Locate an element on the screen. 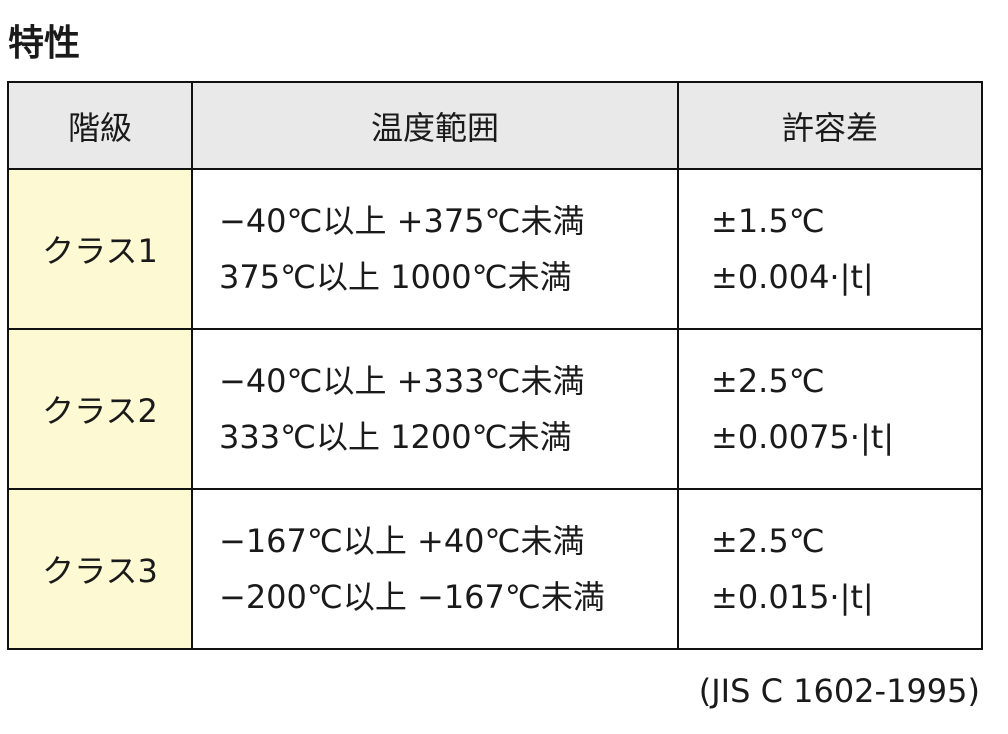 Image resolution: width=1008 pixels, height=734 pixels. range-cell: −40℃以上 +375℃未満 375℃以上 1000℃未満 is located at coordinates (435, 249).